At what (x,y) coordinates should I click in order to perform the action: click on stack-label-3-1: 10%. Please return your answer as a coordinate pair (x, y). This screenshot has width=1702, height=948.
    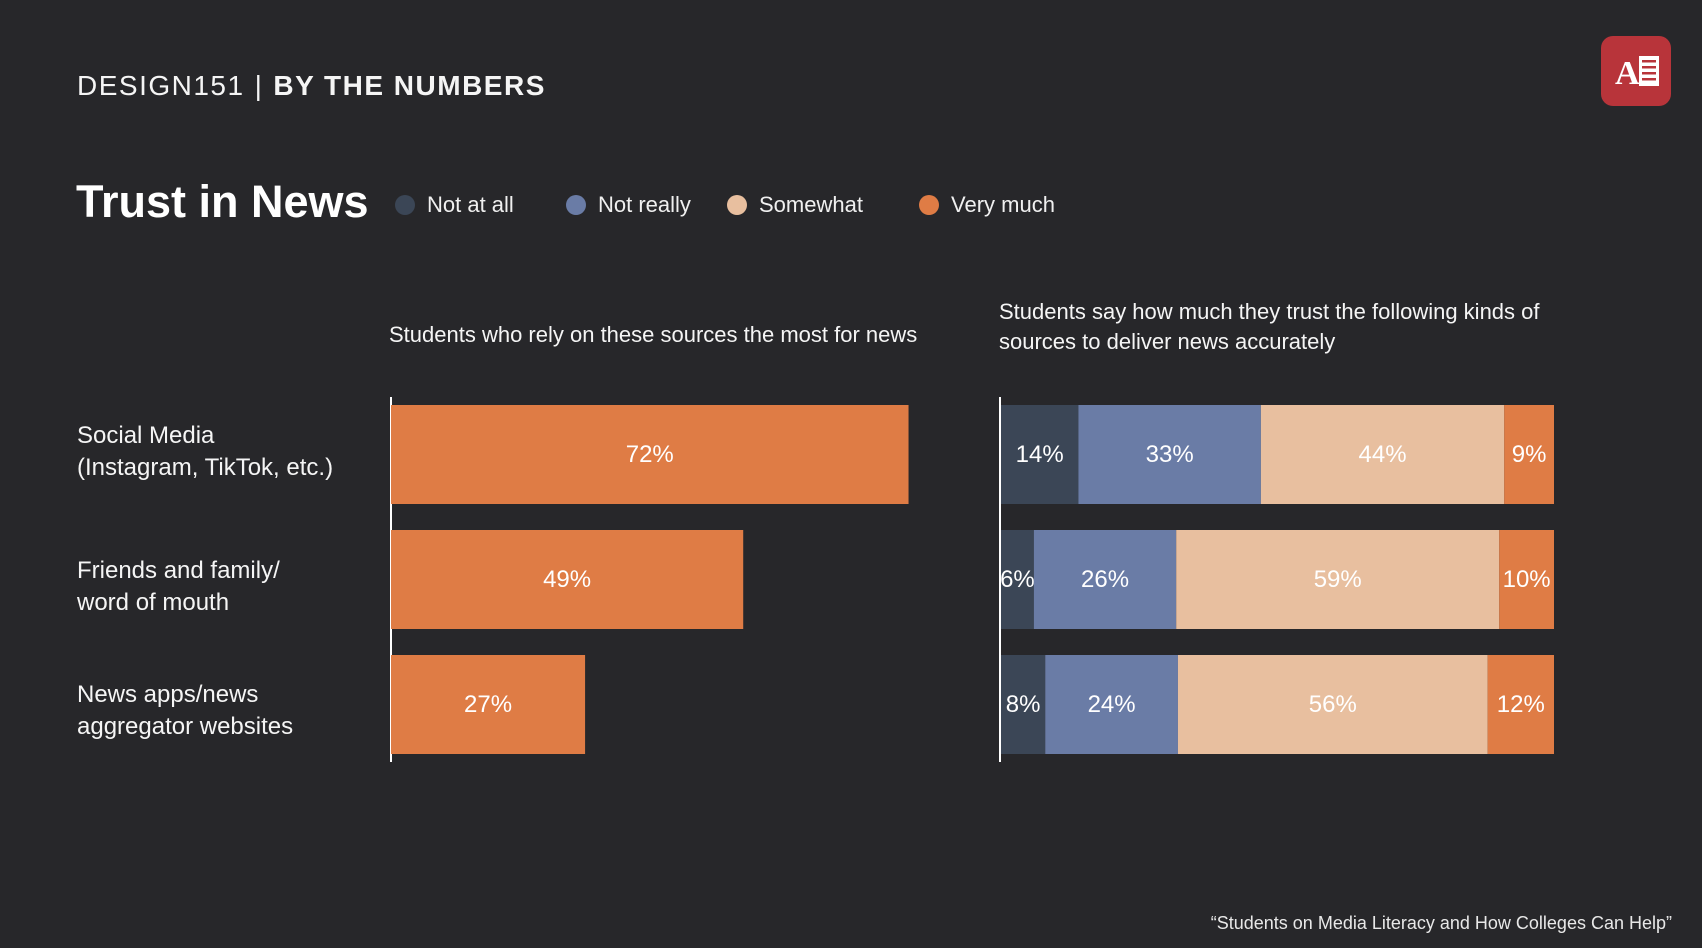
    Looking at the image, I should click on (1527, 579).